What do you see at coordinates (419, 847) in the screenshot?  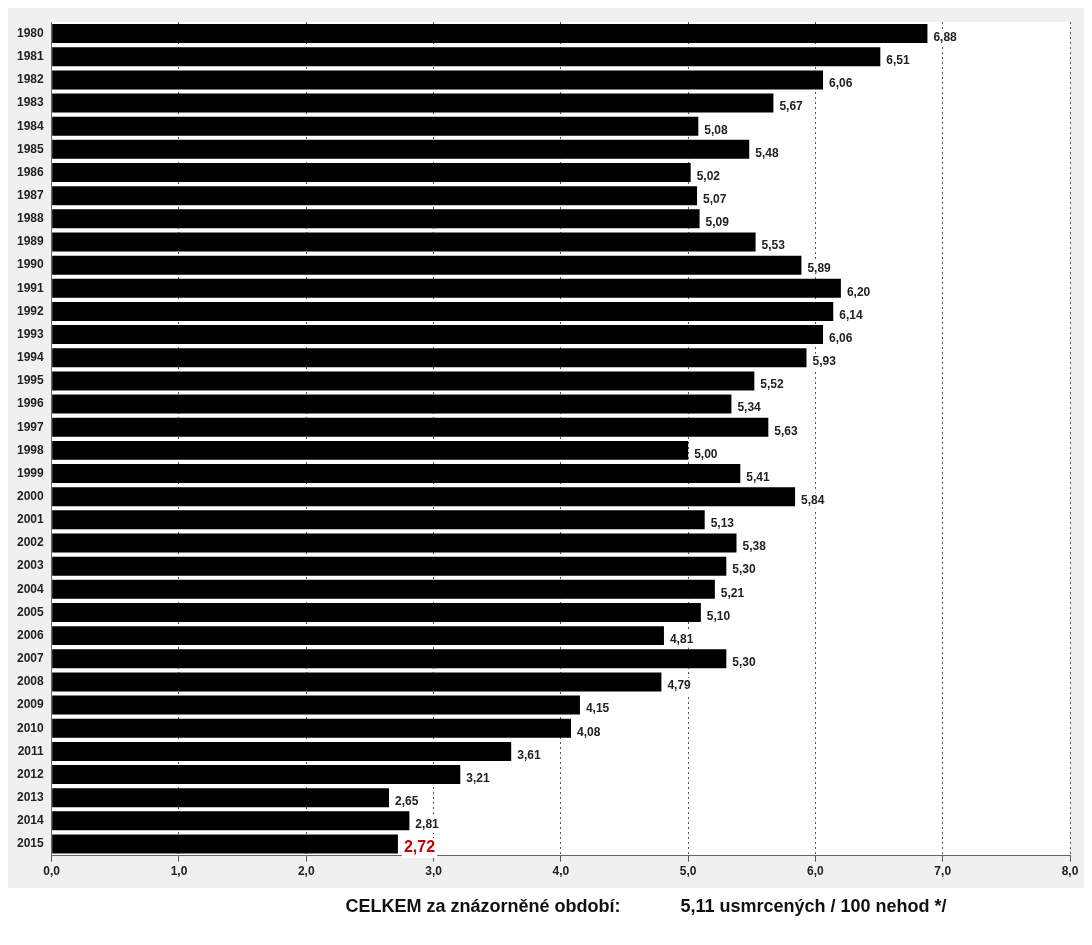 I see `annotation: 2,72` at bounding box center [419, 847].